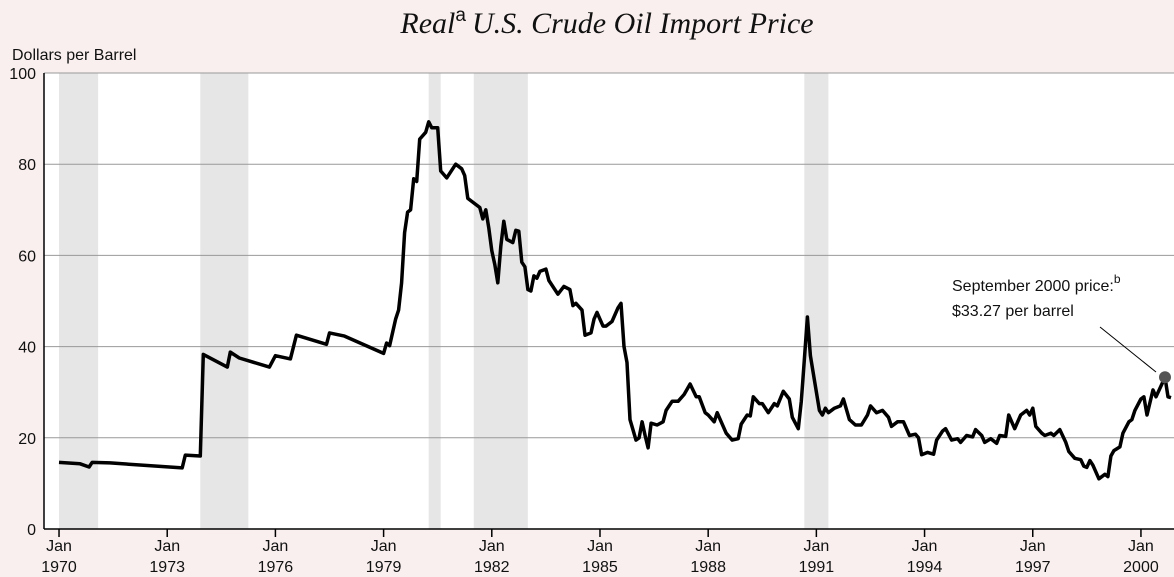  I want to click on annotation-superscript: b, so click(1117, 279).